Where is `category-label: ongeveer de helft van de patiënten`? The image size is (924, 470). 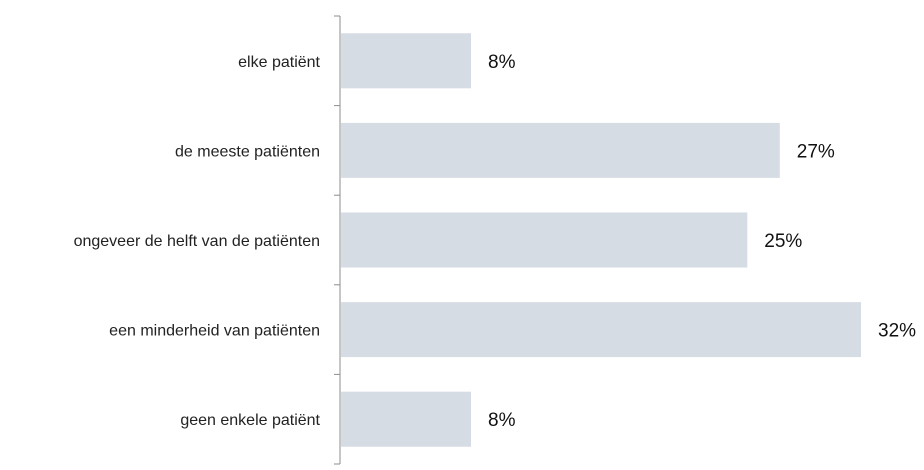
category-label: ongeveer de helft van de patiënten is located at coordinates (197, 241).